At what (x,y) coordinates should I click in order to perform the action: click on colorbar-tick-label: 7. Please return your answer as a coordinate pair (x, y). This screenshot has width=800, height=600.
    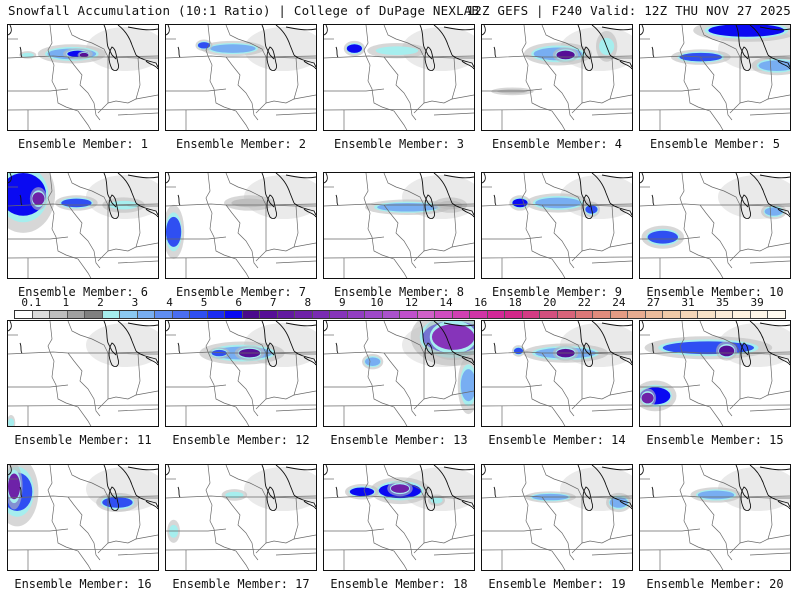
    Looking at the image, I should click on (273, 302).